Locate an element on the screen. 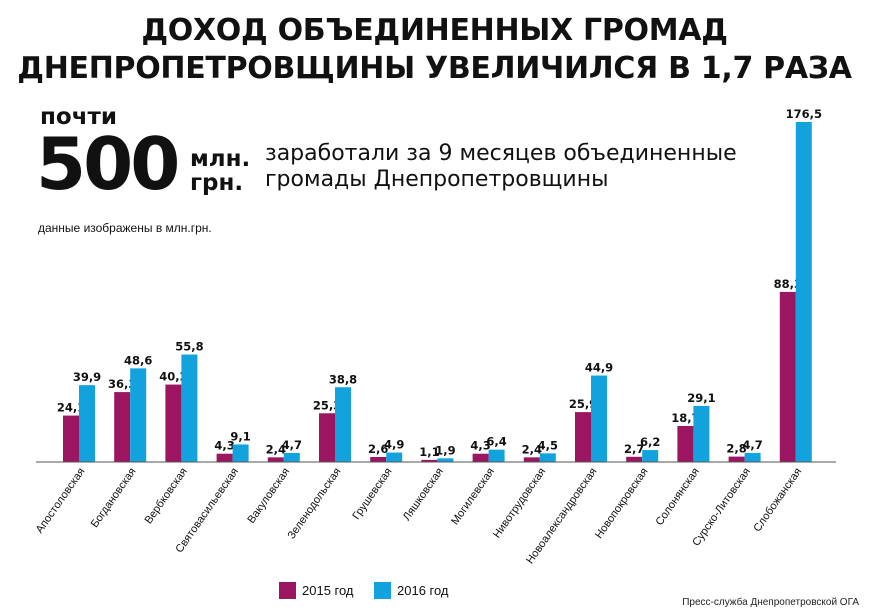  category-label-2: Вербковская is located at coordinates (166, 496).